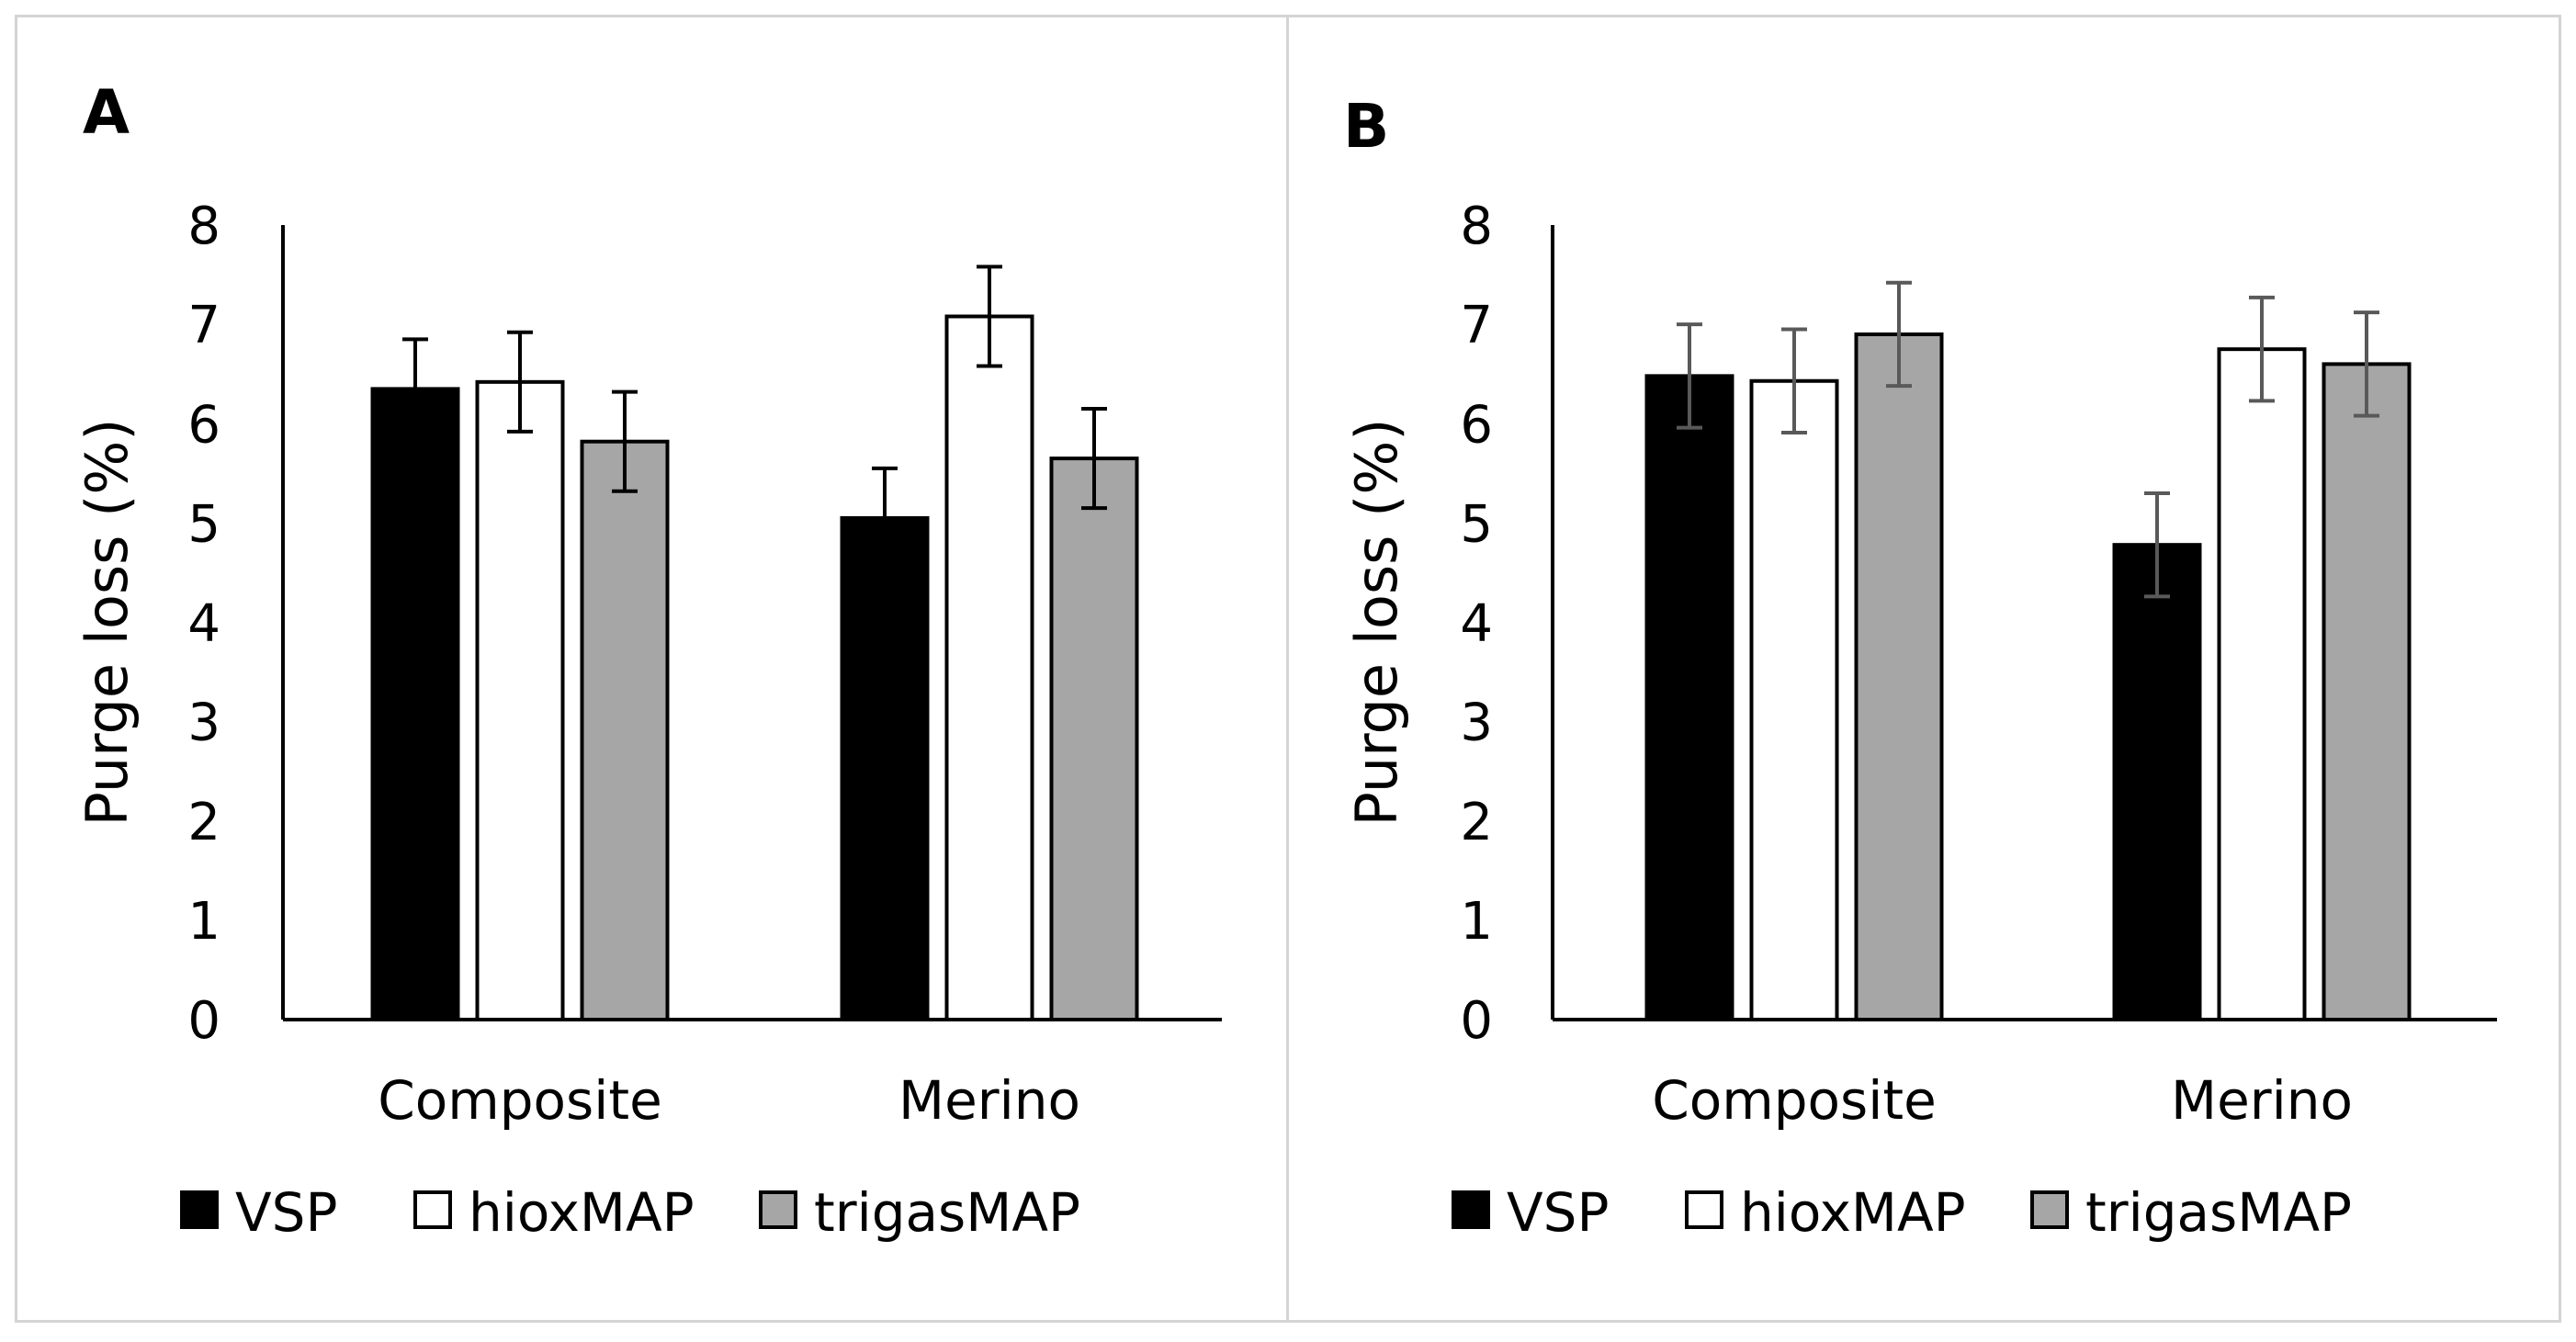 The height and width of the screenshot is (1342, 2576). Describe the element at coordinates (1476, 624) in the screenshot. I see `panel-b-y-tick-label: 4` at that location.